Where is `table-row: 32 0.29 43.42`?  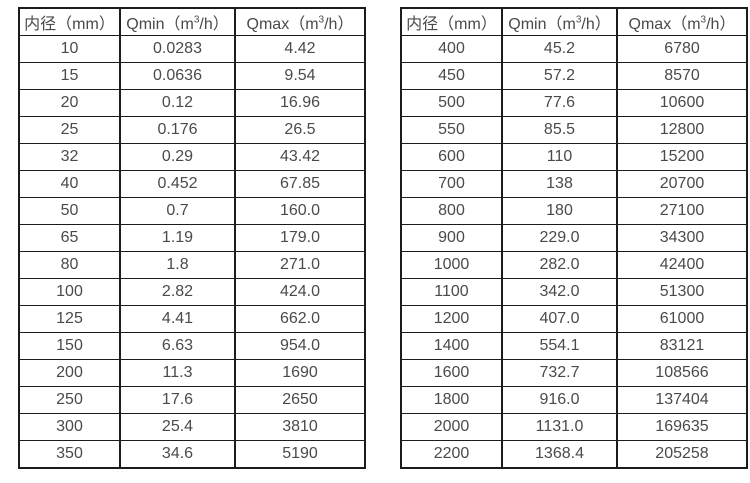
table-row: 32 0.29 43.42 is located at coordinates (192, 157).